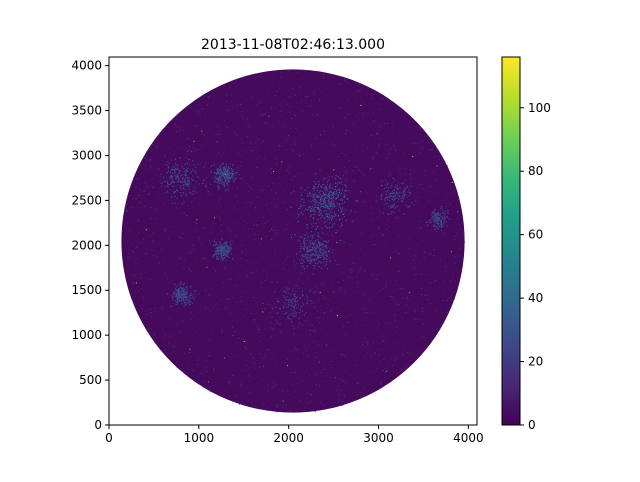 Image resolution: width=640 pixels, height=482 pixels. I want to click on y-tick-label: 2000, so click(86, 245).